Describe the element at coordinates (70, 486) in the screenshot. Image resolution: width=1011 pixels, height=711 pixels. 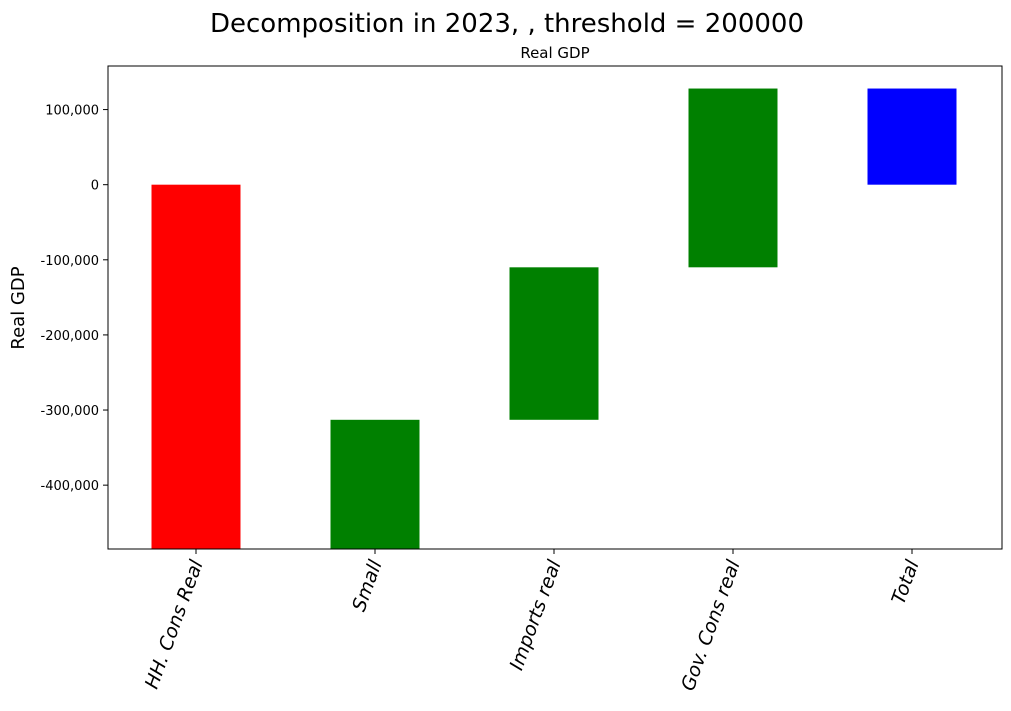
I see `y-tick-label: -400,000` at that location.